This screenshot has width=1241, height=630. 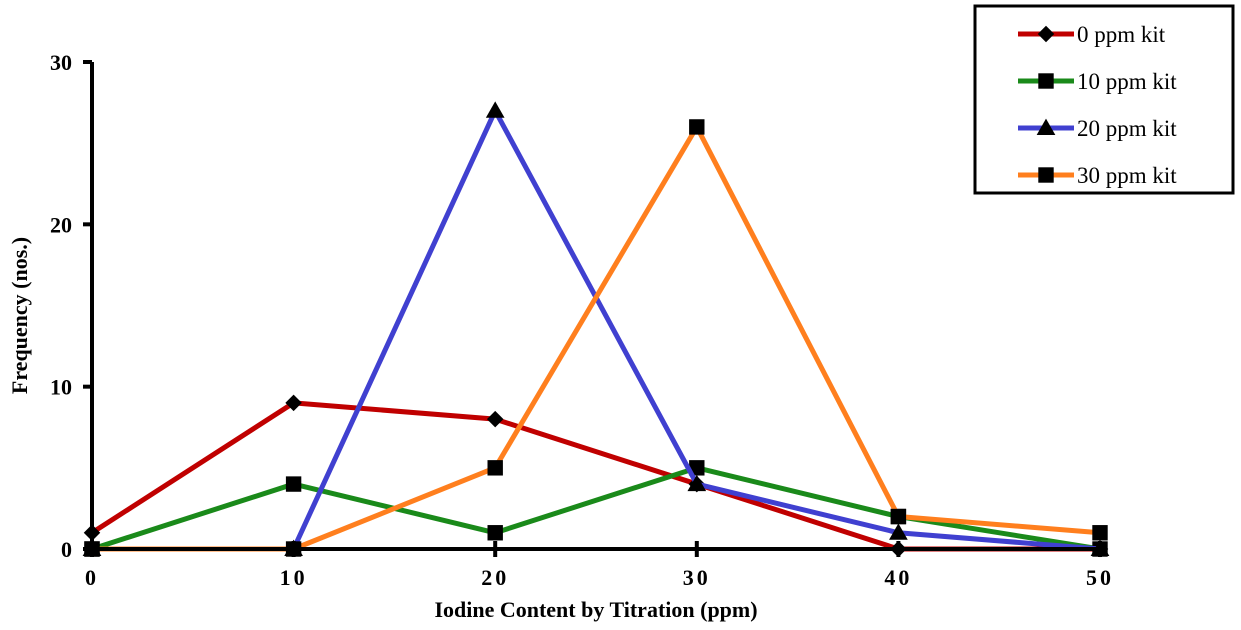 What do you see at coordinates (92, 577) in the screenshot?
I see `x-tick-label: 0` at bounding box center [92, 577].